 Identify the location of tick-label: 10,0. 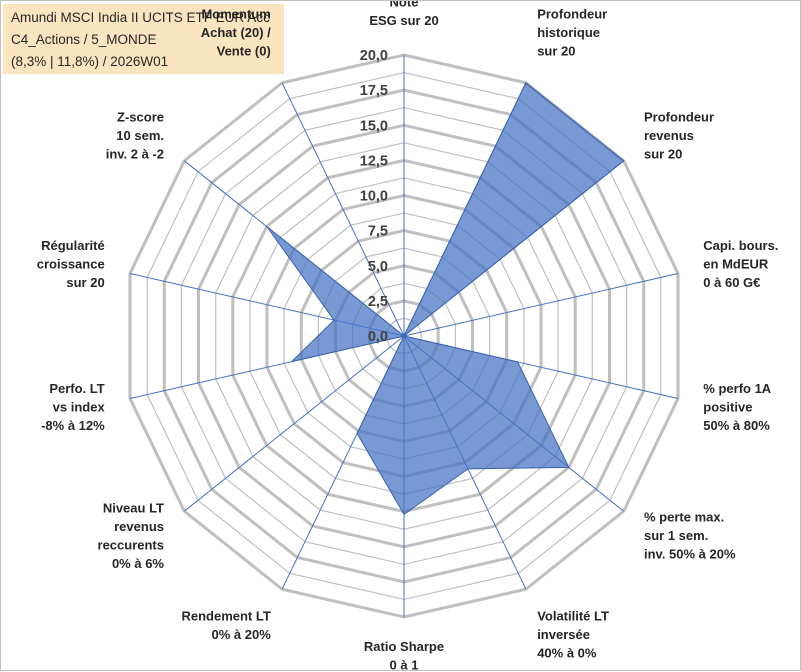
(374, 197).